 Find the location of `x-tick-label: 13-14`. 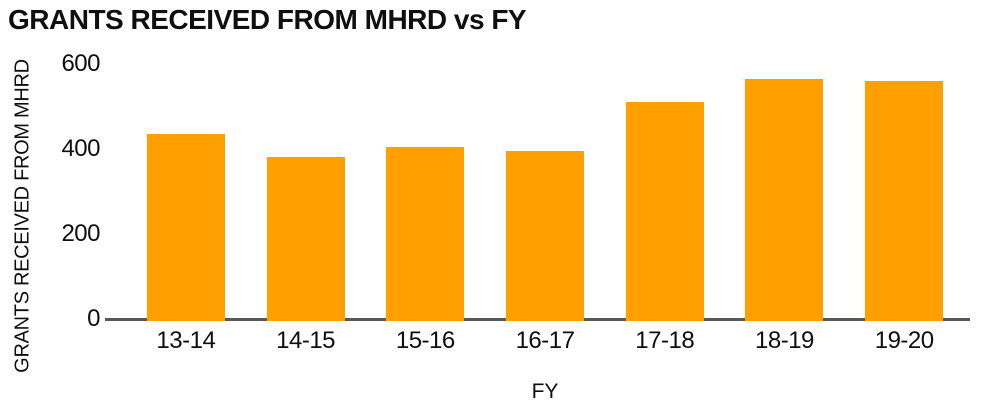

x-tick-label: 13-14 is located at coordinates (186, 340).